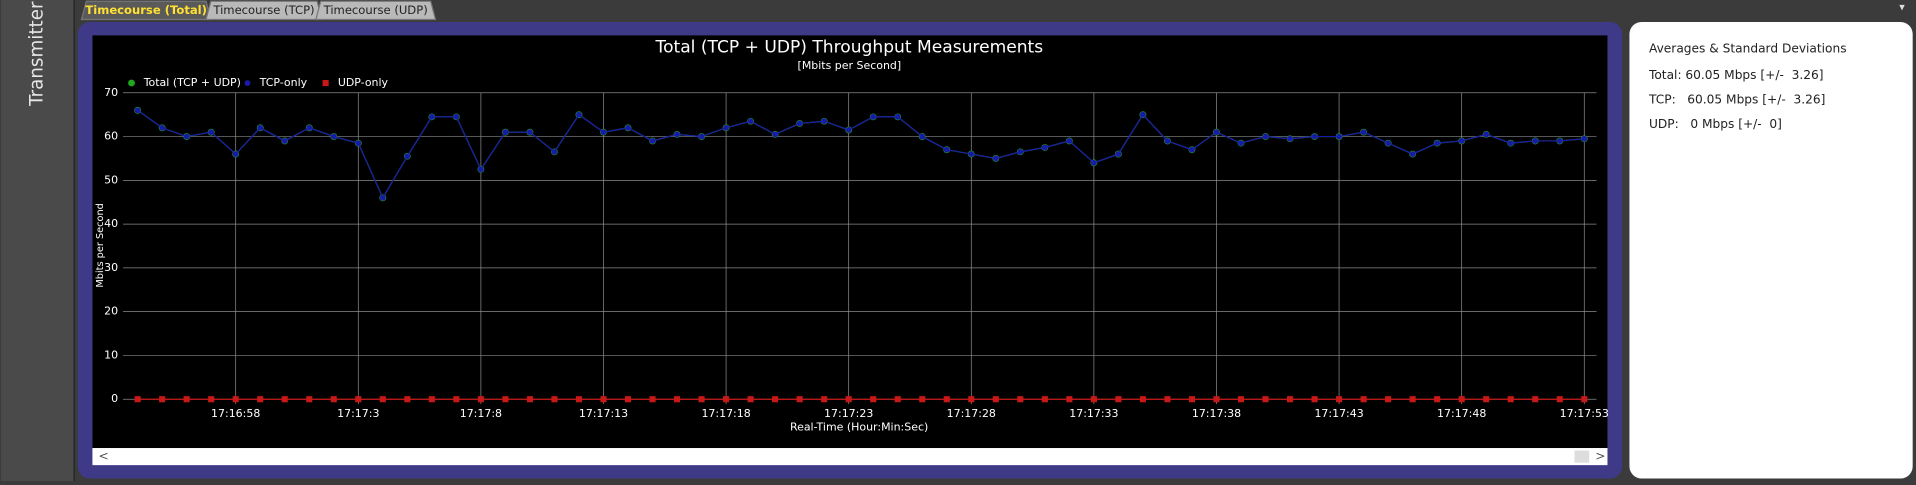  What do you see at coordinates (850, 457) in the screenshot?
I see `scrollbar` at bounding box center [850, 457].